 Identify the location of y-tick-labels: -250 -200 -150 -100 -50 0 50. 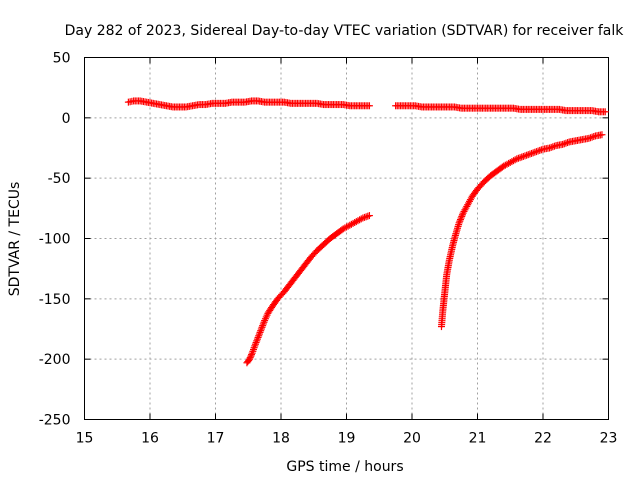
(55, 240).